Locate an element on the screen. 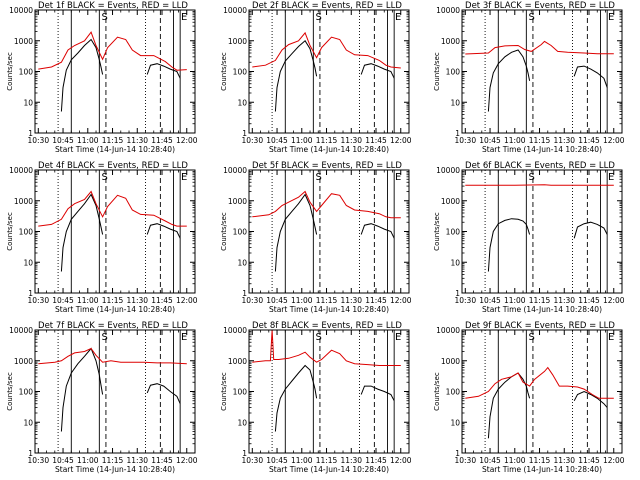  panel-title: Det 7f BLACK = Events, RED = LLD is located at coordinates (113, 326).